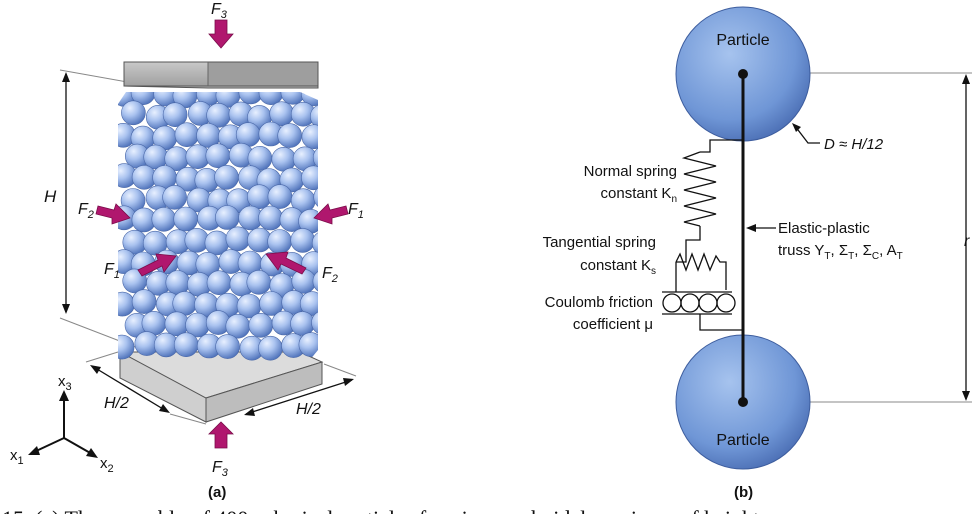 Image resolution: width=972 pixels, height=514 pixels. Describe the element at coordinates (688, 244) in the screenshot. I see `normal-spring-bottom-lead` at that location.